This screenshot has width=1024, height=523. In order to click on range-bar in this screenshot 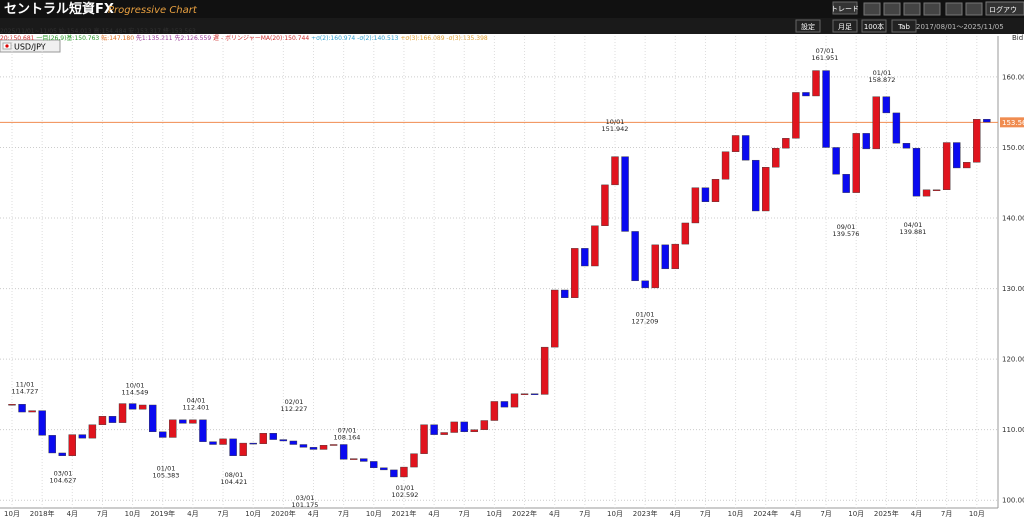, I will do `click(512, 26)`.